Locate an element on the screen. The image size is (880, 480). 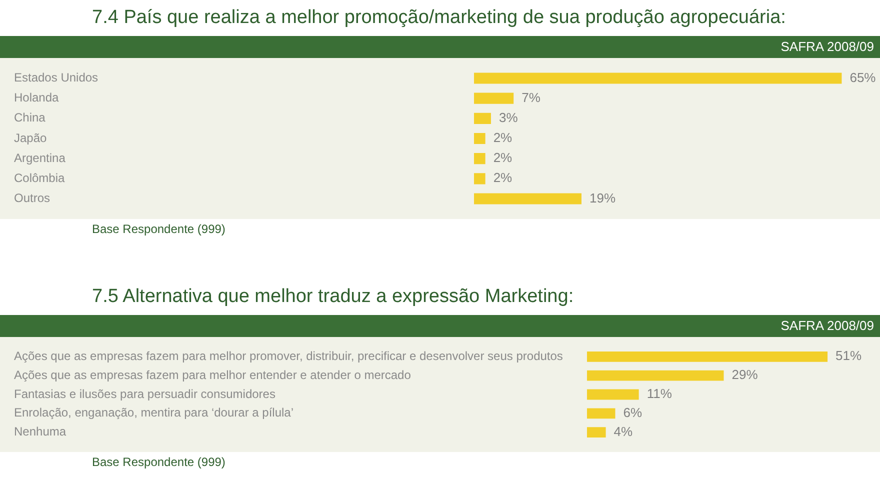
y-tick-label: Nenhuma is located at coordinates (40, 431).